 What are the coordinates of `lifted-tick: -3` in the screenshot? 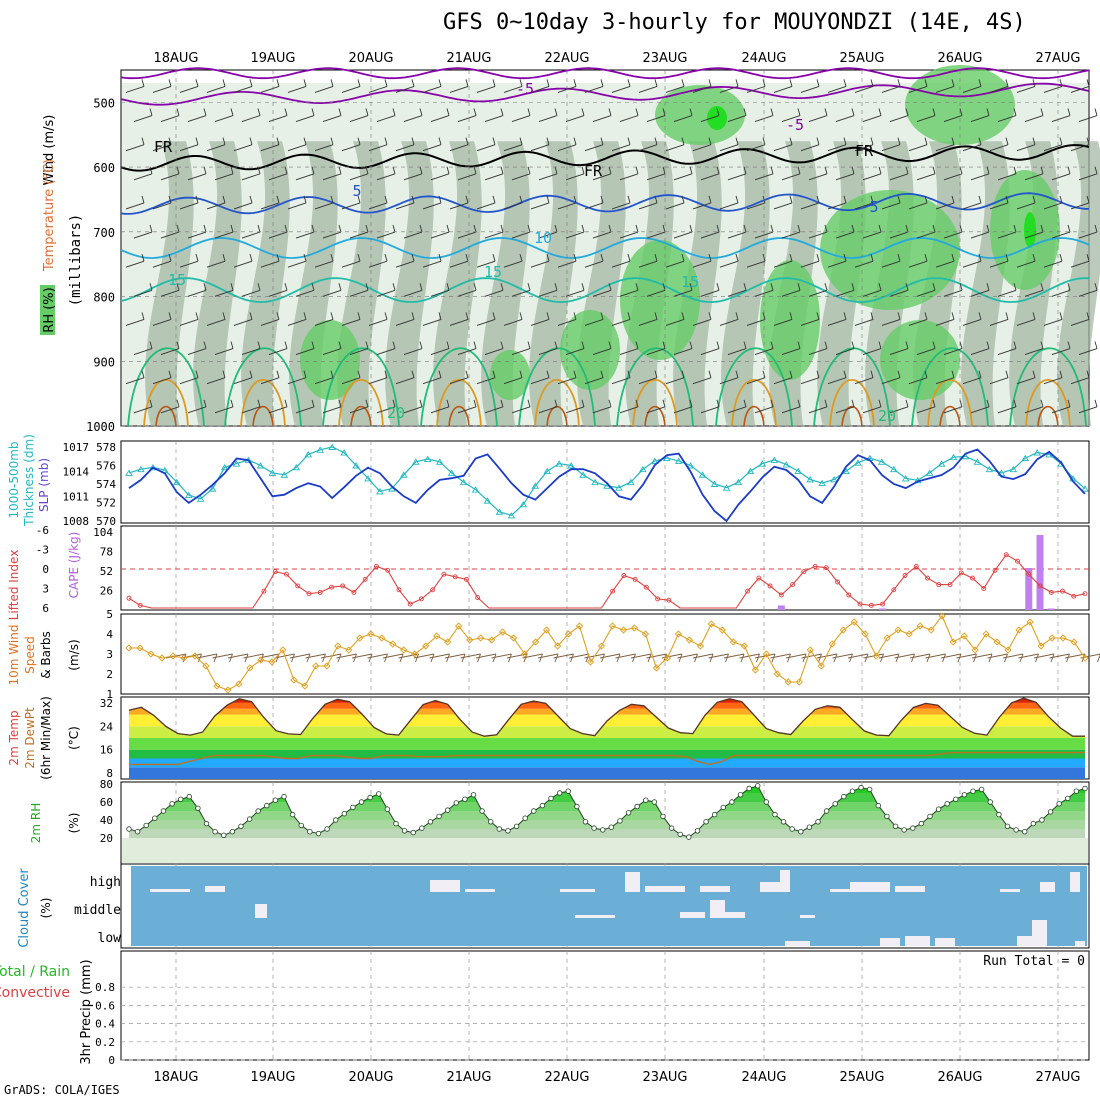 It's located at (42, 550).